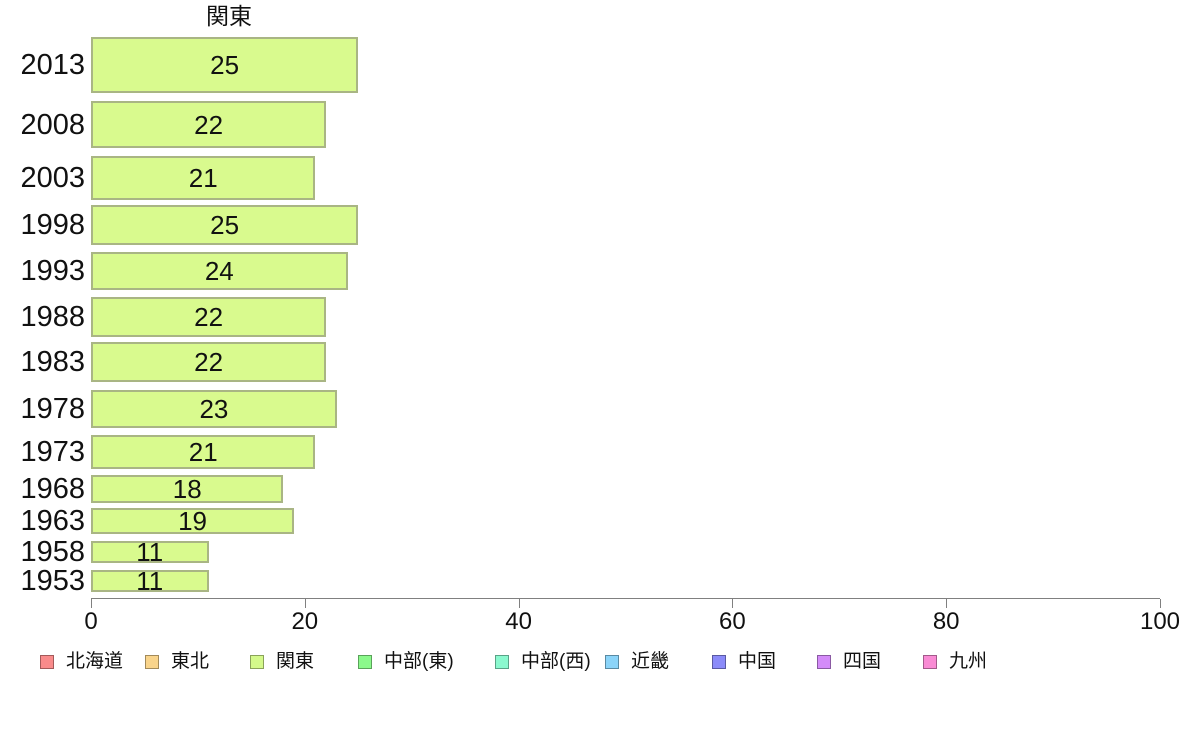  What do you see at coordinates (968, 661) in the screenshot?
I see `legend-label: 九州` at bounding box center [968, 661].